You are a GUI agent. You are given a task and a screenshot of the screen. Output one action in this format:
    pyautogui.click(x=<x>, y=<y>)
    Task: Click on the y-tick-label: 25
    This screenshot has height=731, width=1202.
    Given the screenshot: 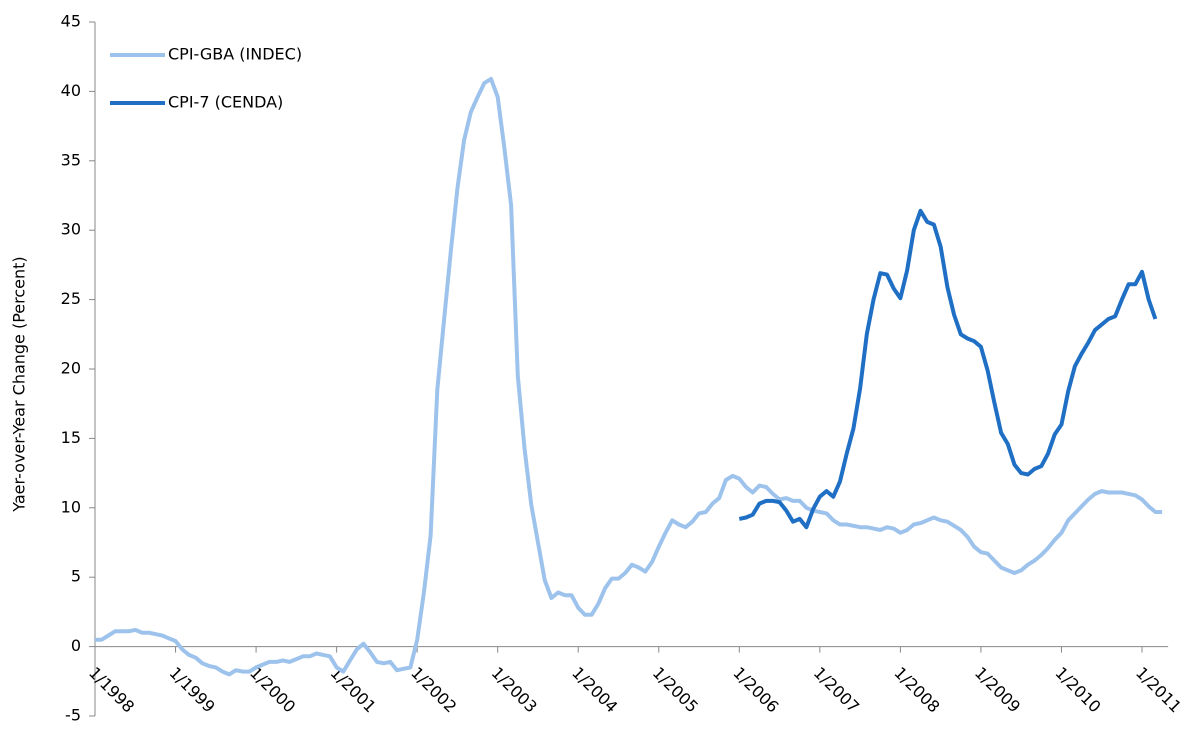 What is the action you would take?
    pyautogui.click(x=71, y=298)
    